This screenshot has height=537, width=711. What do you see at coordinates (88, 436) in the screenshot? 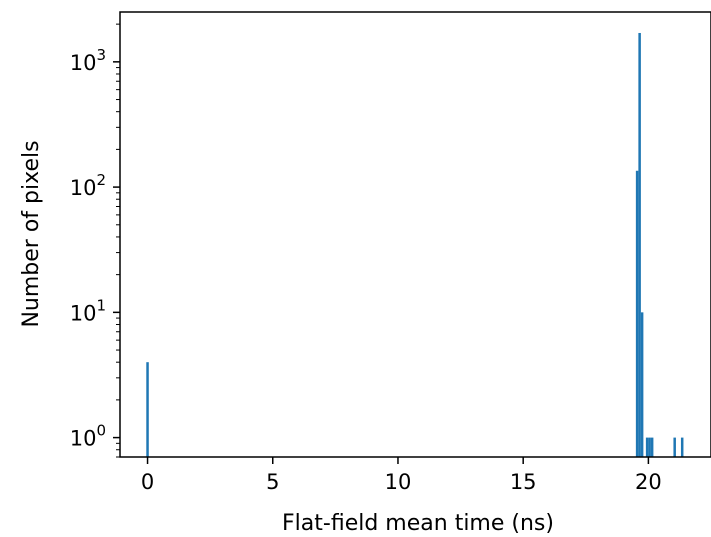
I see `y-tick-label: 10⁰` at bounding box center [88, 436].